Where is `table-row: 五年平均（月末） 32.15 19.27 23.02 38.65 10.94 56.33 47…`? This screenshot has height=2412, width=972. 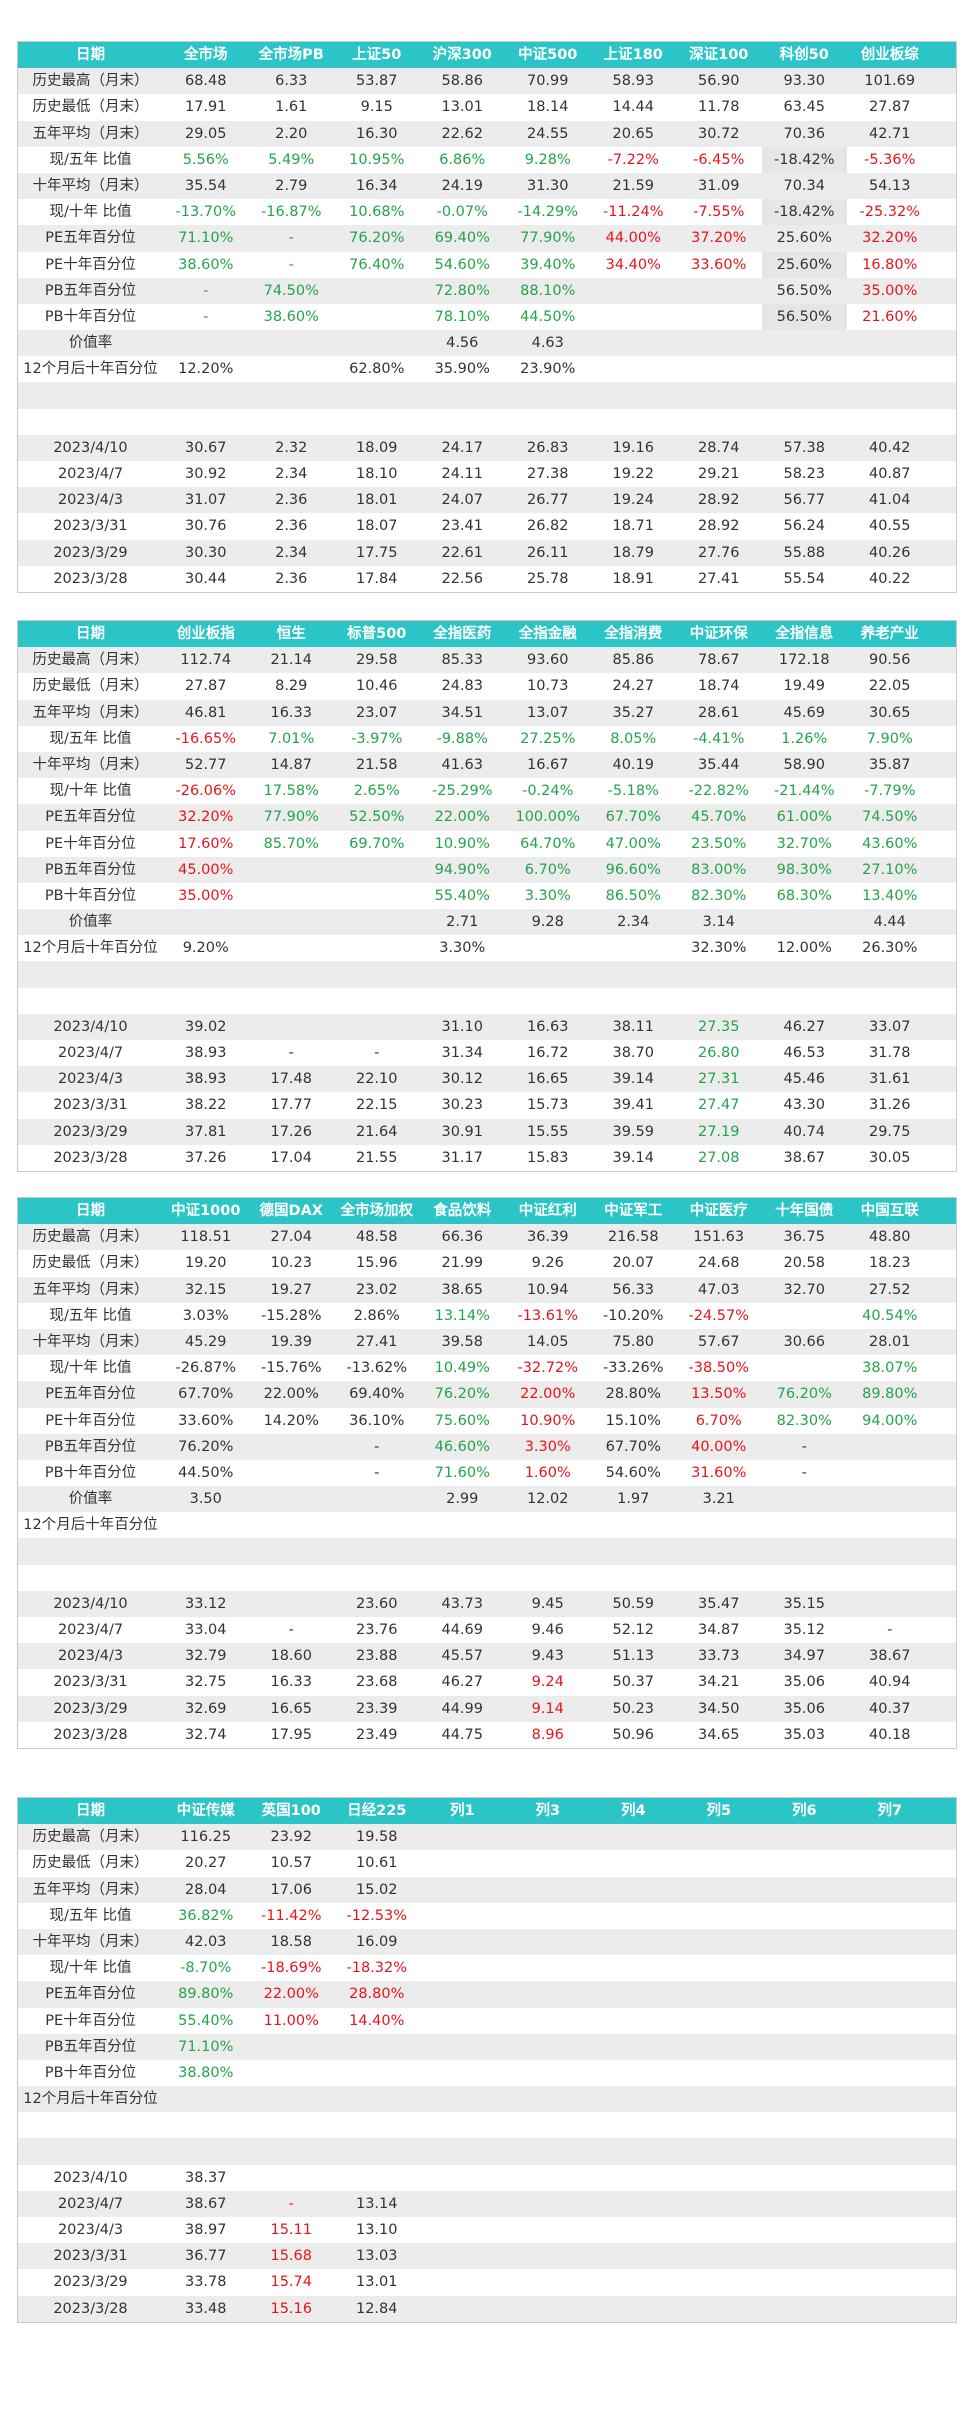 table-row: 五年平均（月末） 32.15 19.27 23.02 38.65 10.94 56.33 47… is located at coordinates (487, 1289).